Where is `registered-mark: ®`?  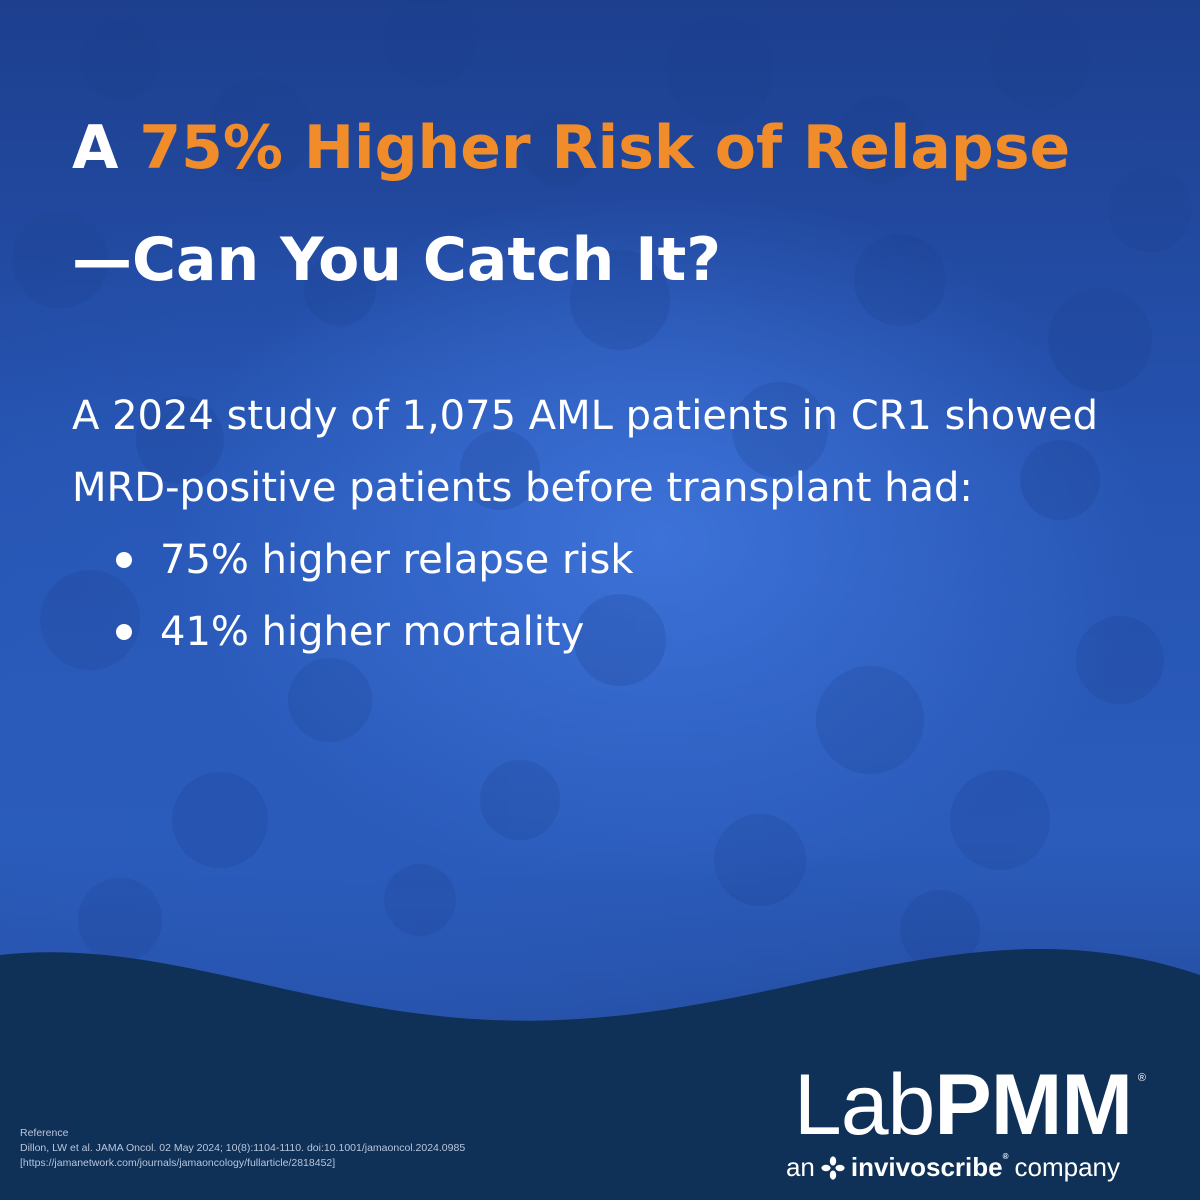 registered-mark: ® is located at coordinates (1141, 1078).